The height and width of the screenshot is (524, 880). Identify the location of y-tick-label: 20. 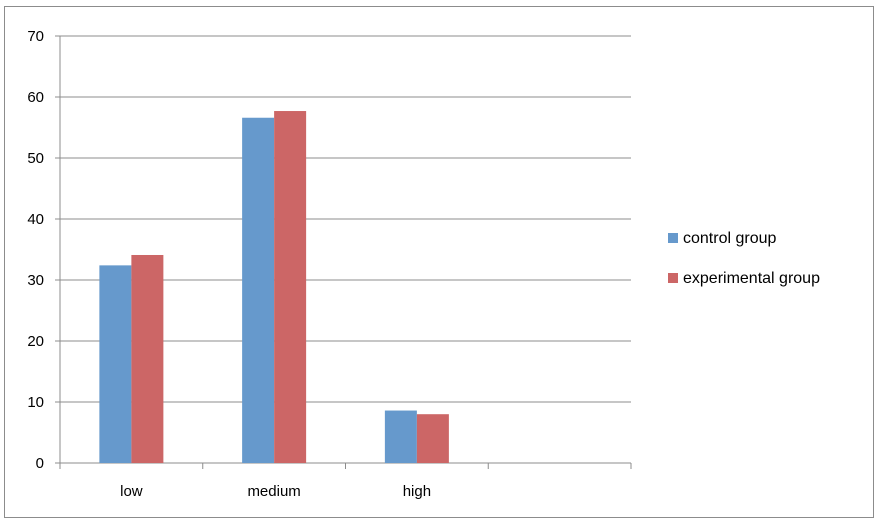
(35, 341).